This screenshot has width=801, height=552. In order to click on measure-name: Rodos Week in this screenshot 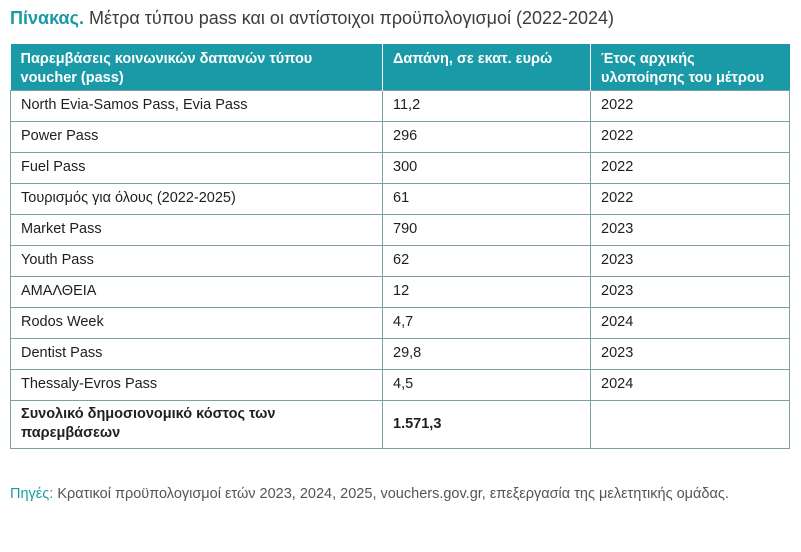, I will do `click(196, 322)`.